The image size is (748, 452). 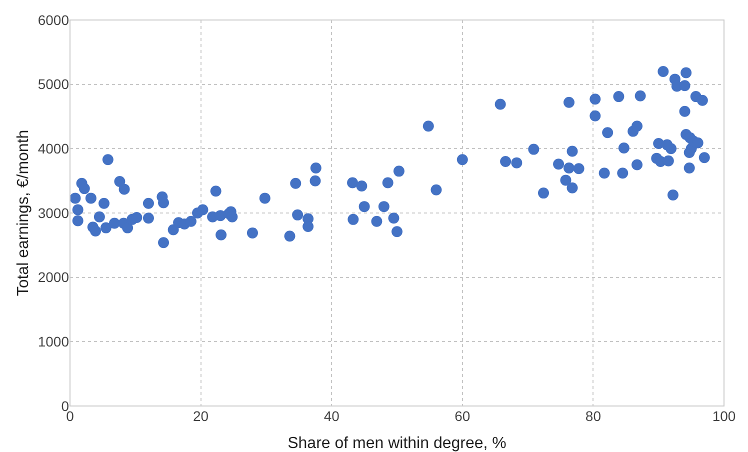 What do you see at coordinates (201, 416) in the screenshot?
I see `x-tick-label: 20` at bounding box center [201, 416].